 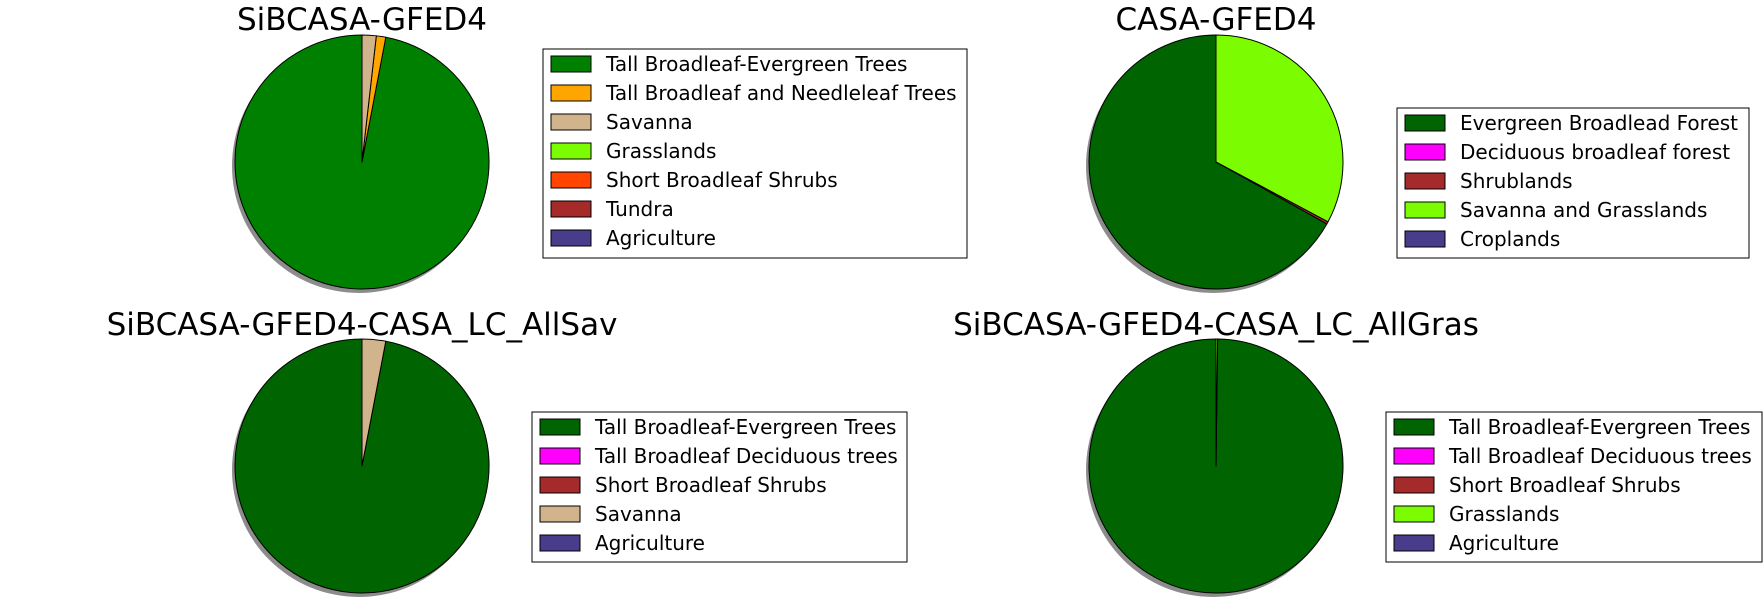 What do you see at coordinates (1516, 181) in the screenshot?
I see `legend-label: Shrublands` at bounding box center [1516, 181].